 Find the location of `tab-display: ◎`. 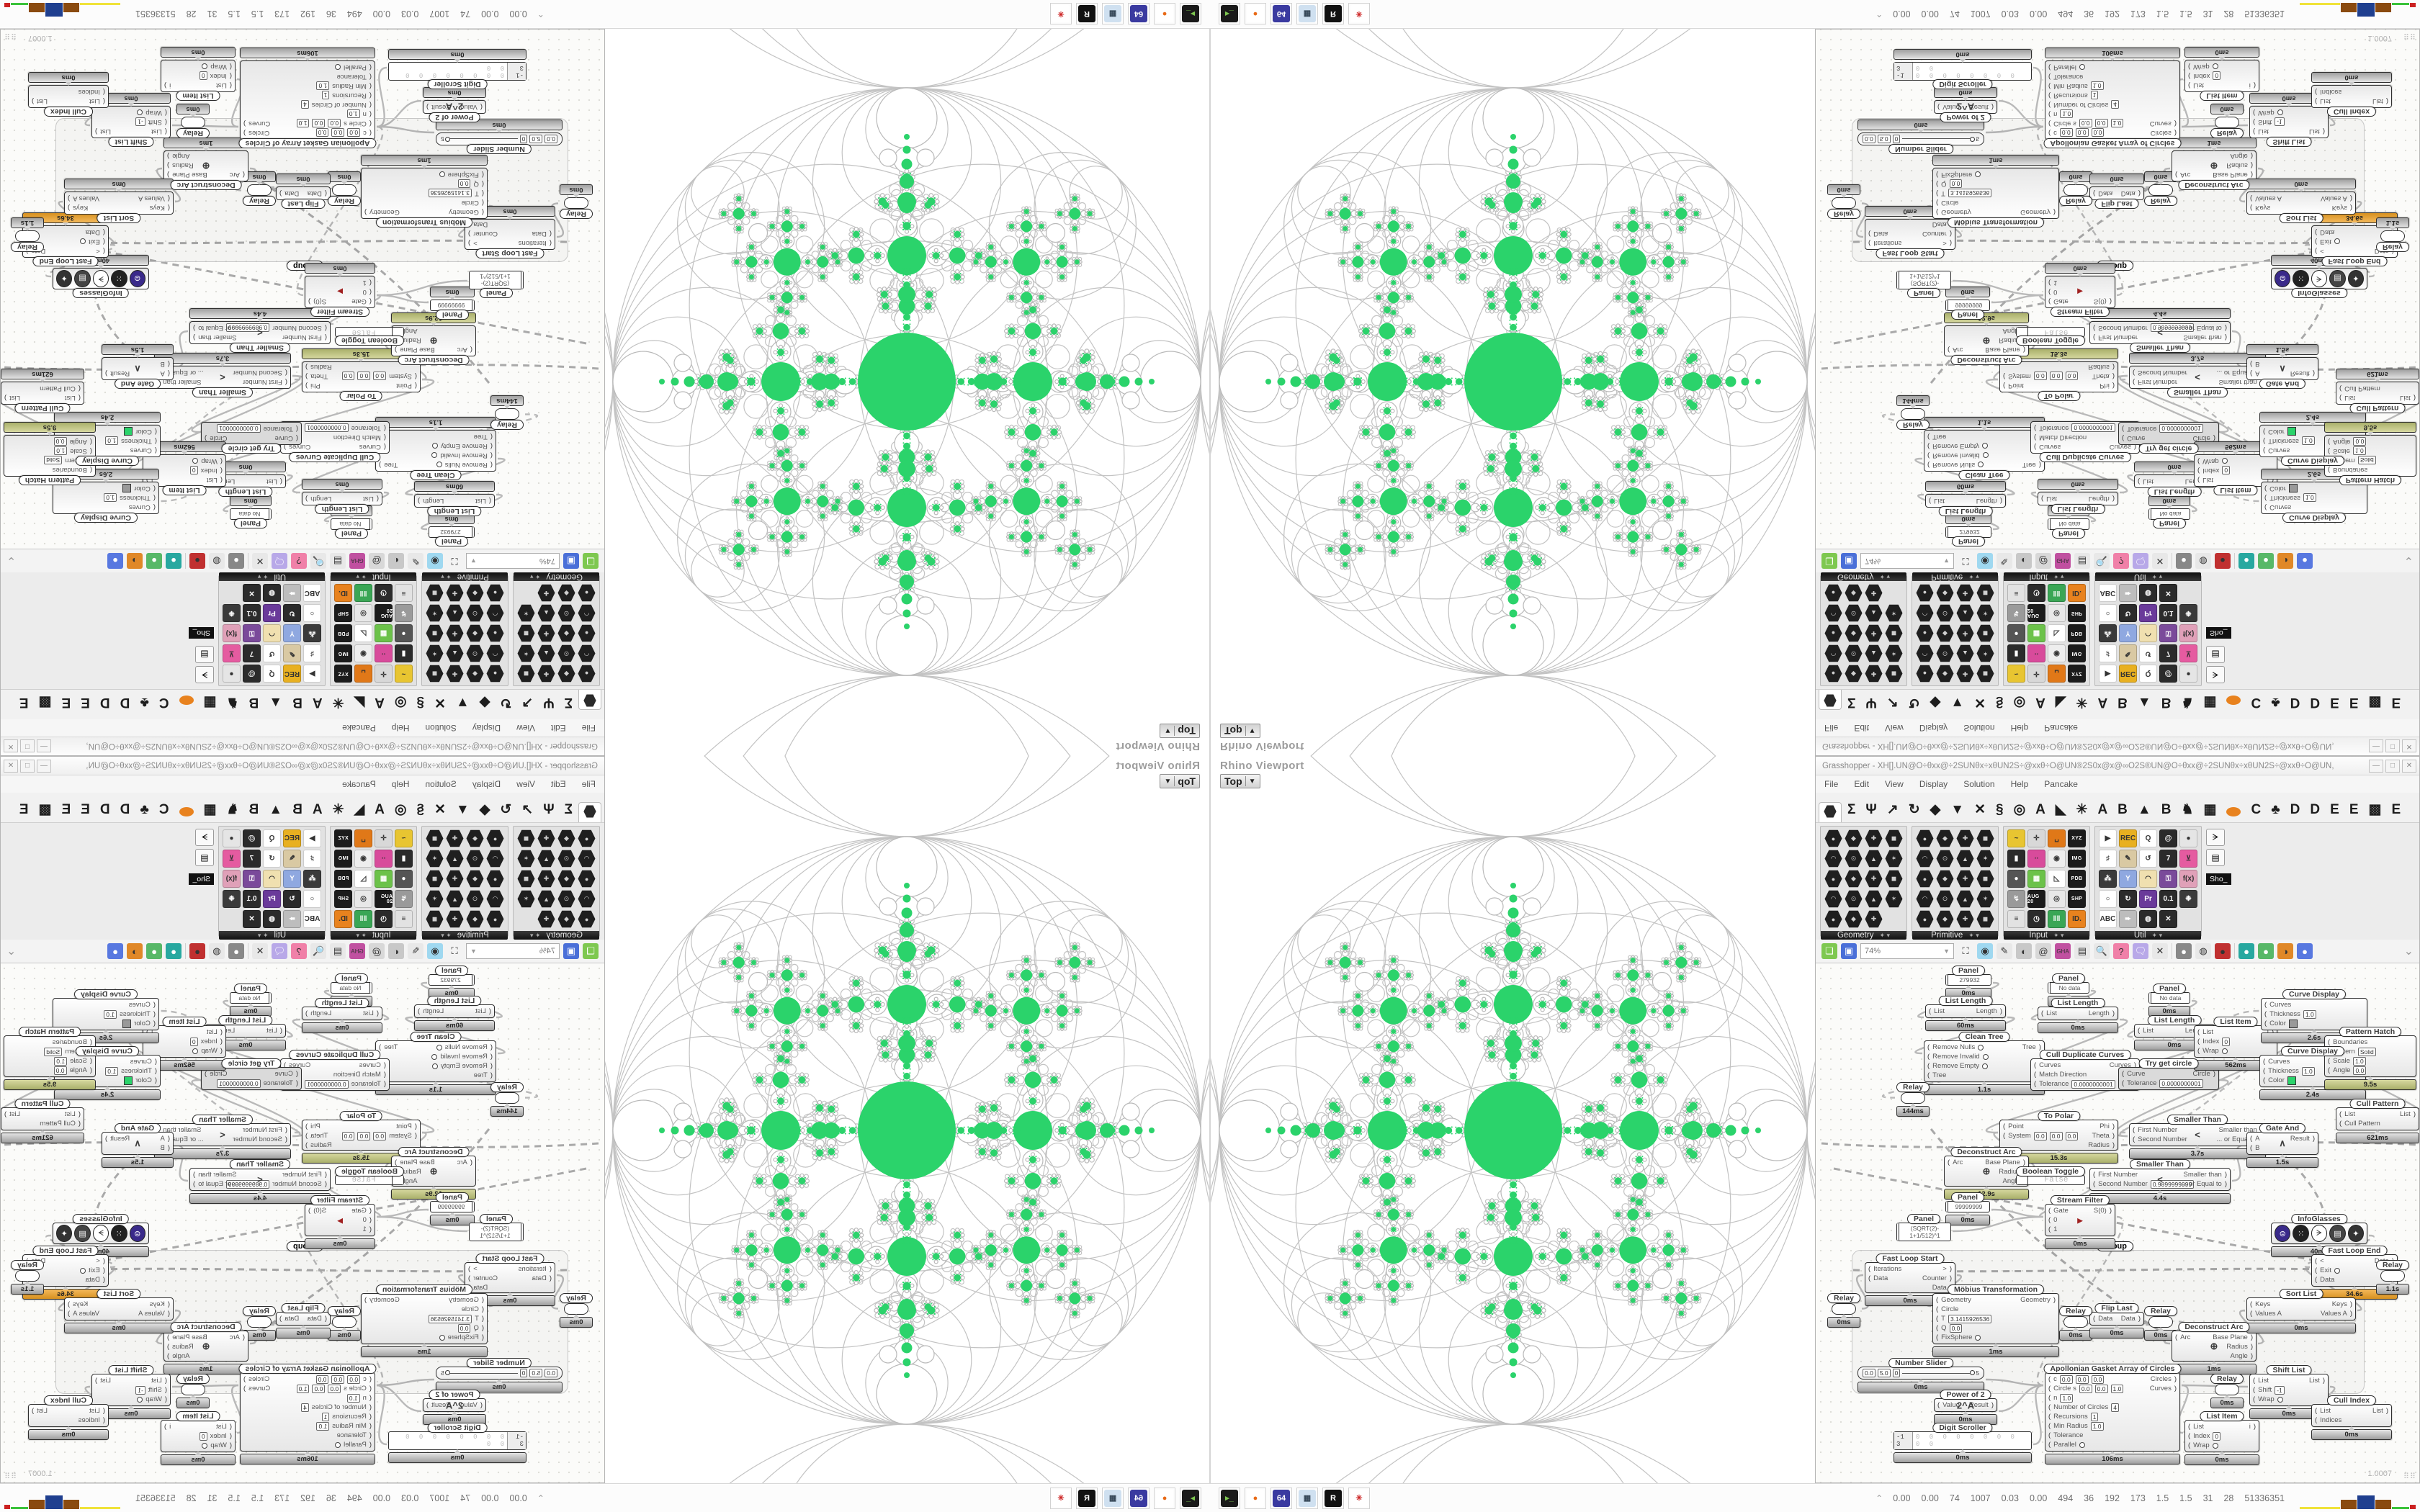

tab-display: ◎ is located at coordinates (2019, 702).